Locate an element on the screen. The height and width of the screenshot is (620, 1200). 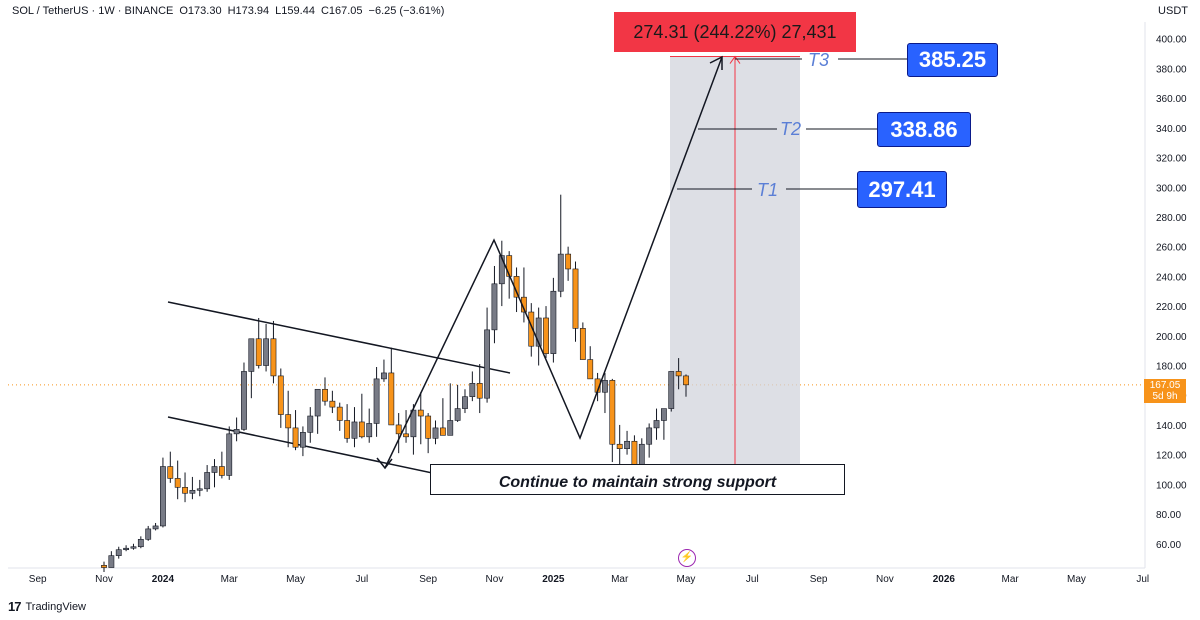
zigzag-start-arrow-icon is located at coordinates (384, 463).